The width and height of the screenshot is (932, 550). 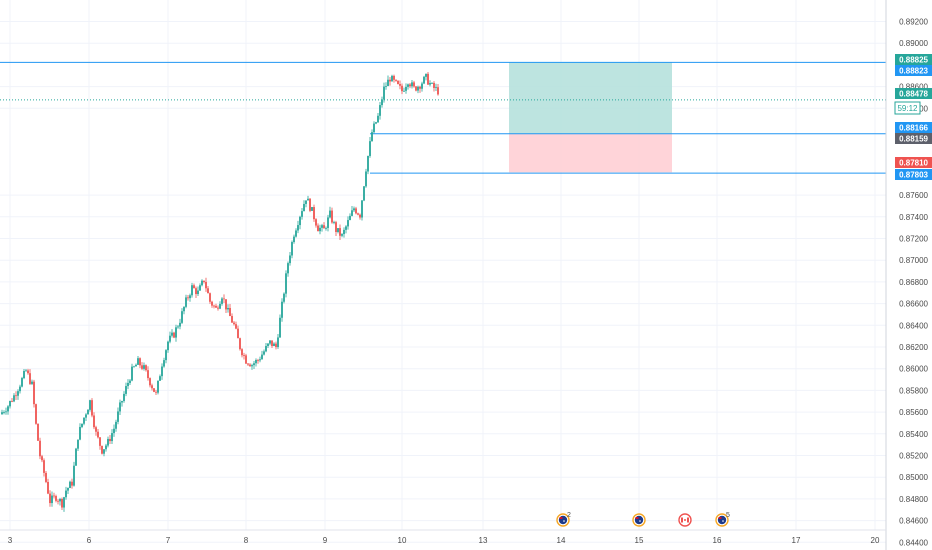 I want to click on event-marker-ca-icon, so click(x=685, y=520).